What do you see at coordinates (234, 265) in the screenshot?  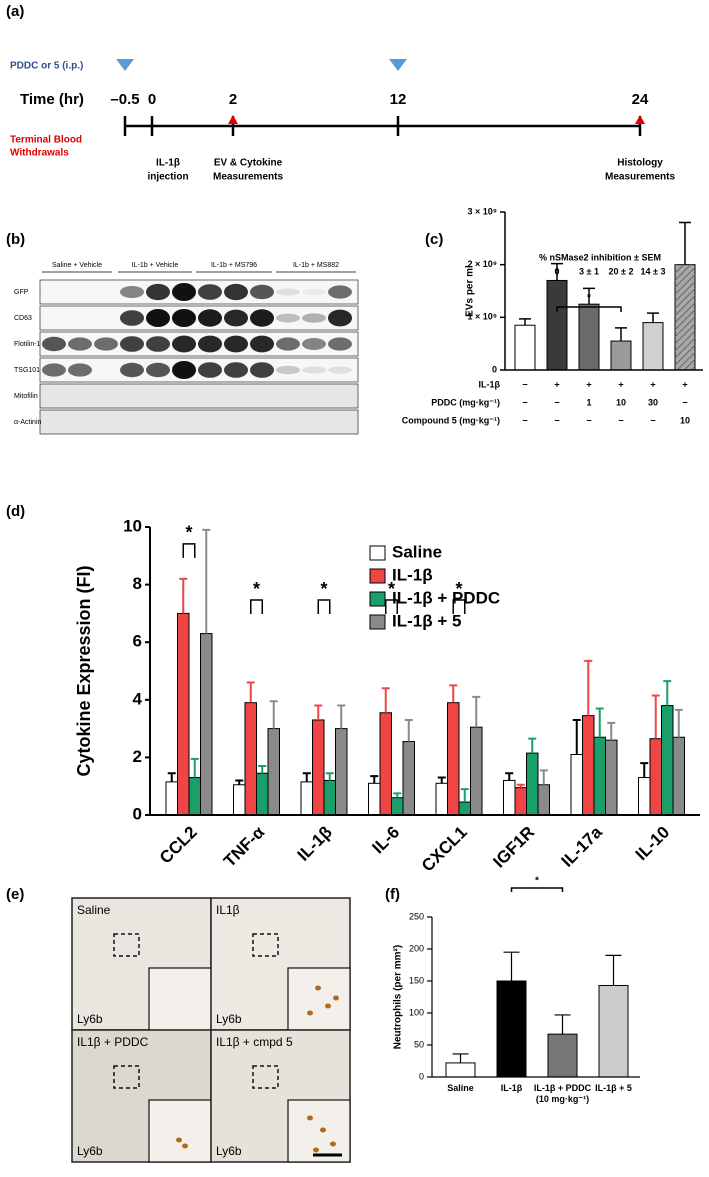 I see `blot-group-label: IL-1b + MS796` at bounding box center [234, 265].